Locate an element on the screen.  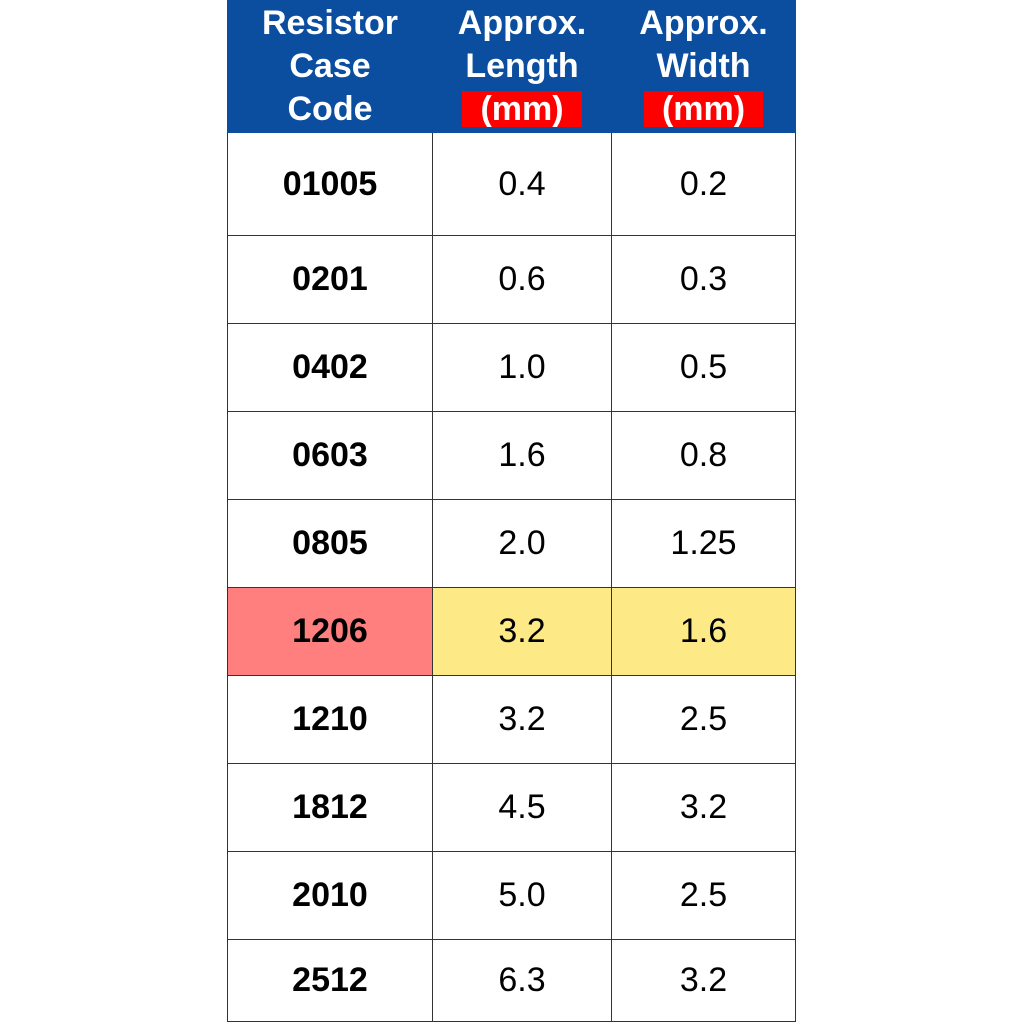
header-line: Resistor is located at coordinates (330, 23).